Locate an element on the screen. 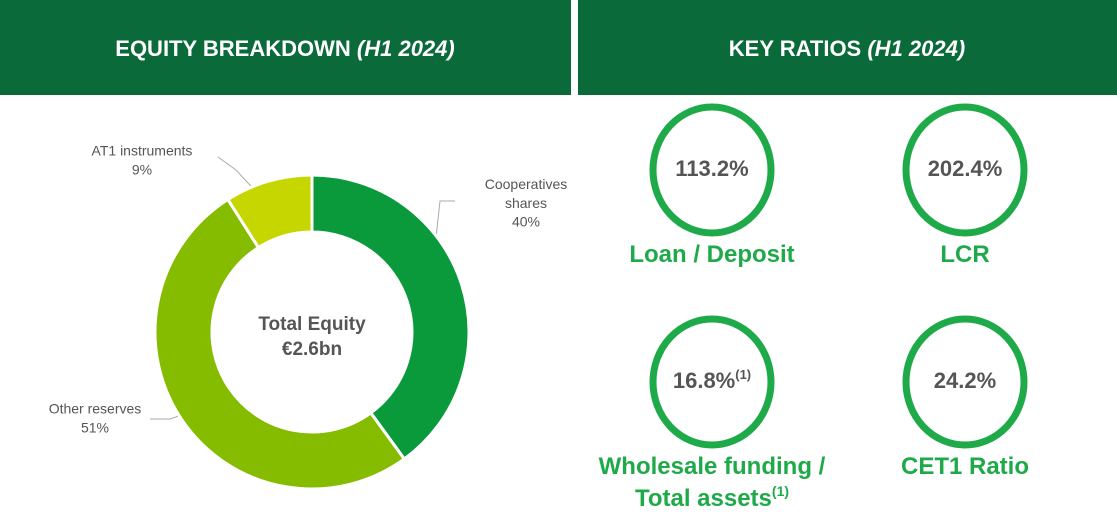 The width and height of the screenshot is (1117, 513). ratio-value: 16.8%(1) is located at coordinates (712, 379).